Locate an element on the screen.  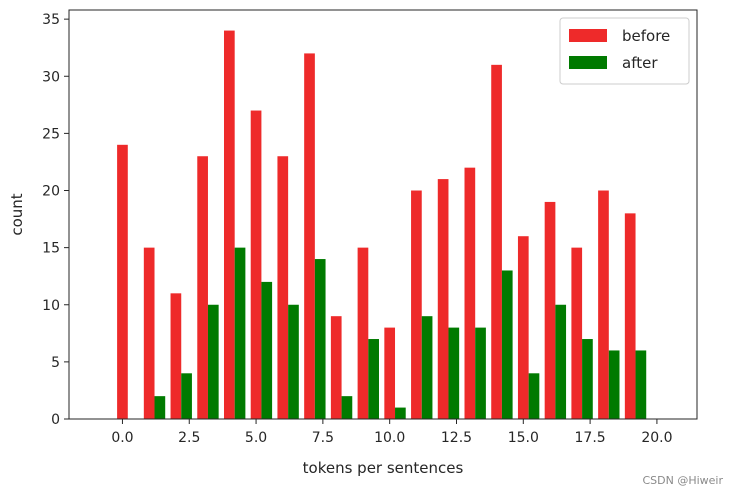
y-axis-label: count is located at coordinates (17, 214).